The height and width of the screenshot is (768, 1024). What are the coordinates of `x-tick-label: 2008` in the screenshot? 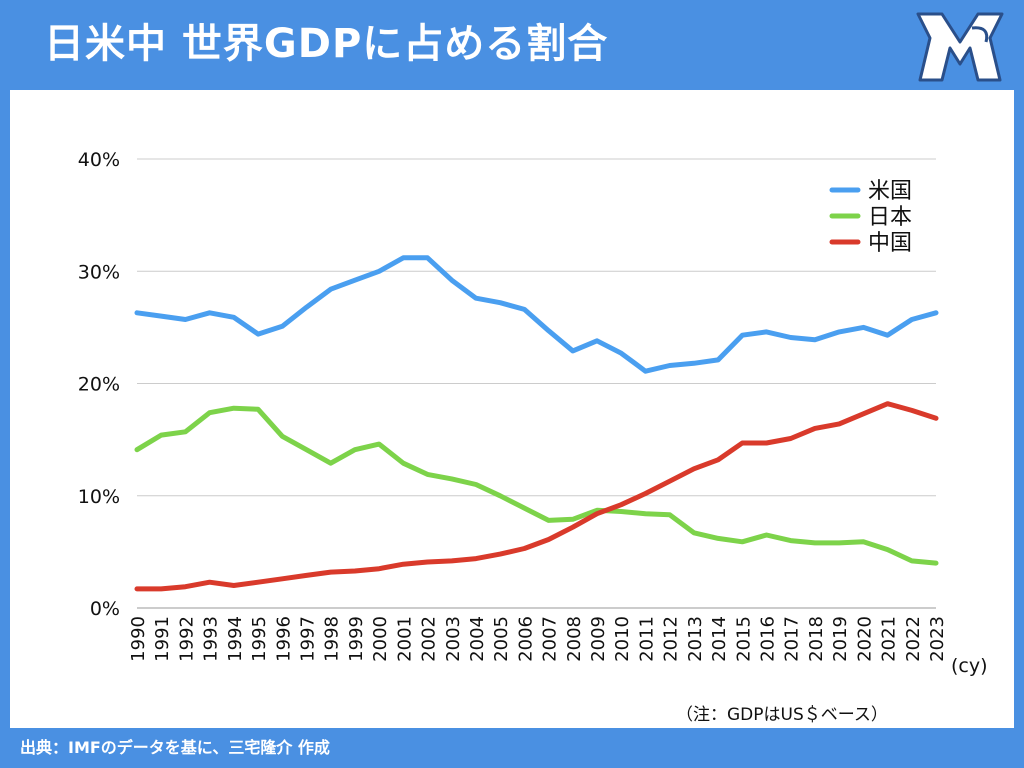 It's located at (574, 639).